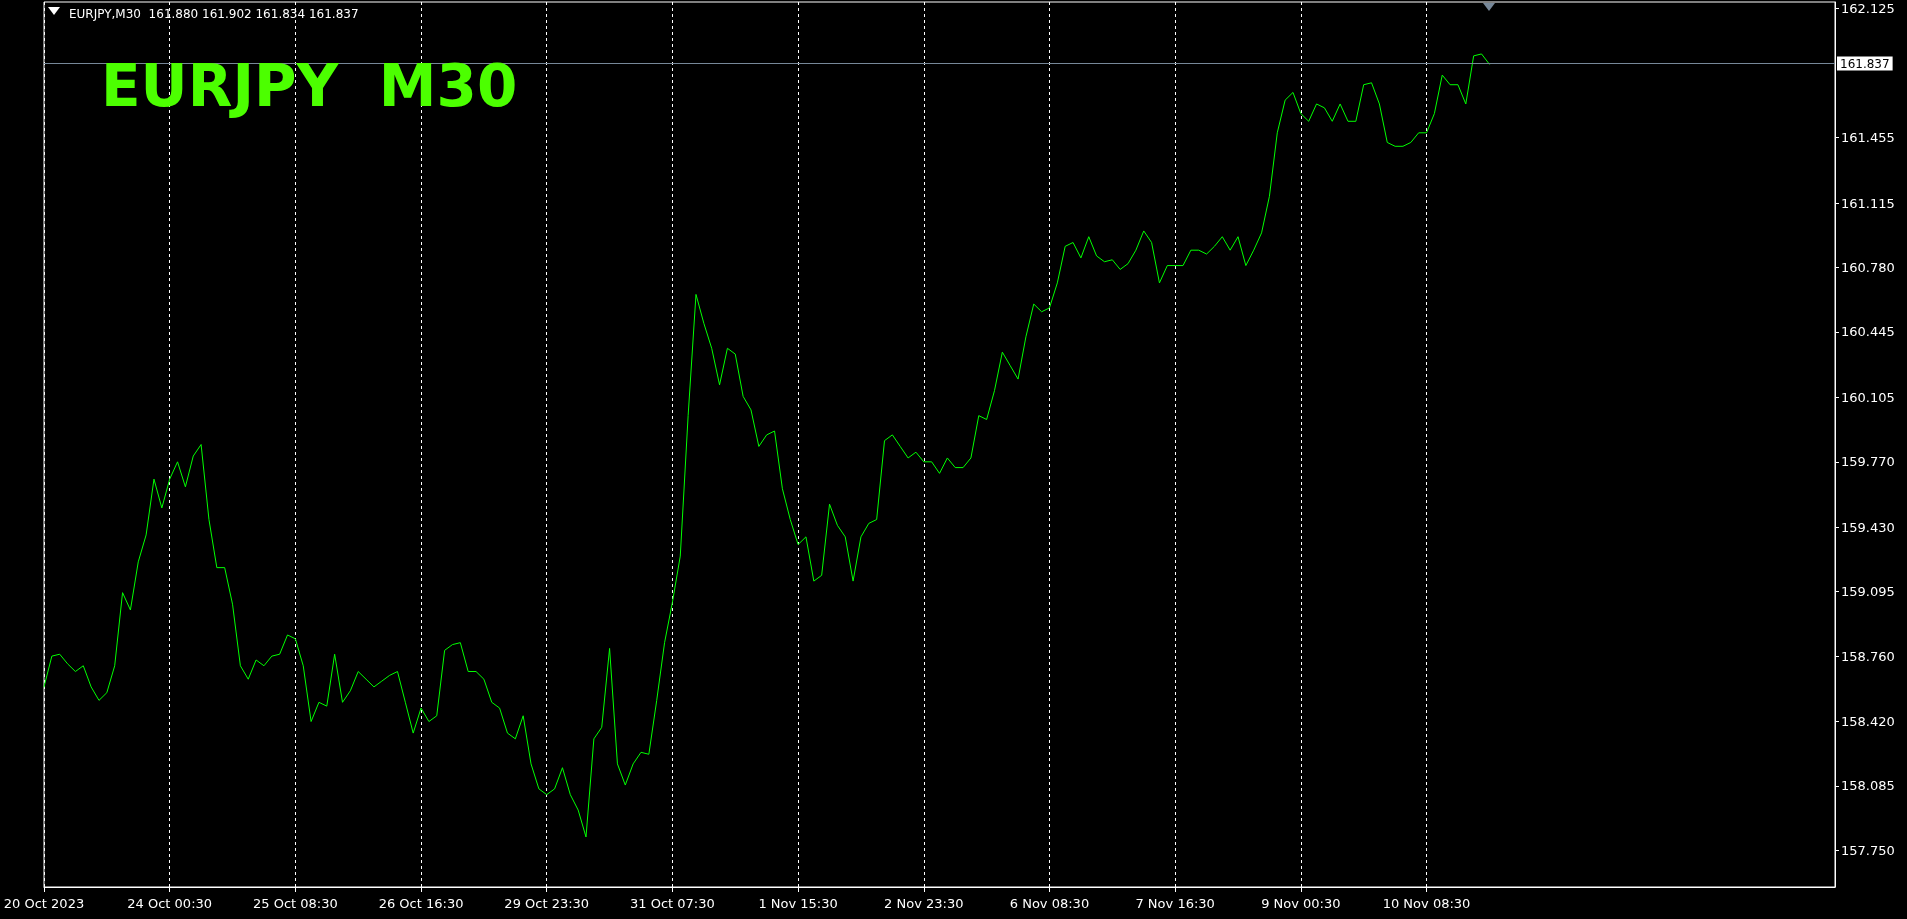  What do you see at coordinates (1868, 656) in the screenshot?
I see `y-tick-label: 158.760` at bounding box center [1868, 656].